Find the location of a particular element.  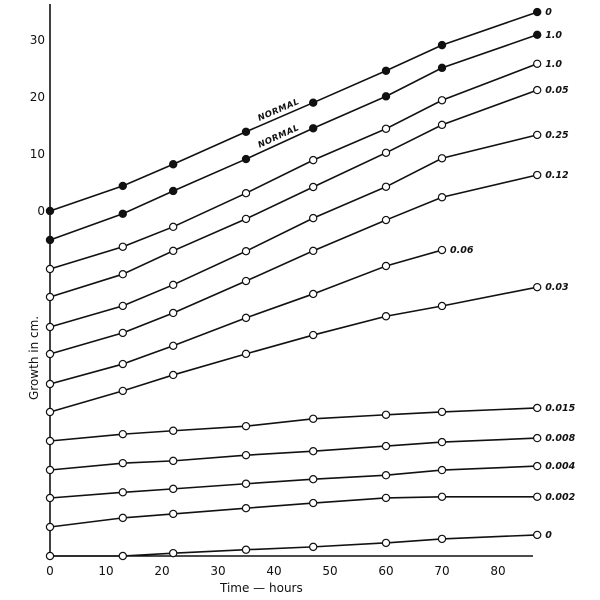

curve-label: 0.25 is located at coordinates (557, 135).